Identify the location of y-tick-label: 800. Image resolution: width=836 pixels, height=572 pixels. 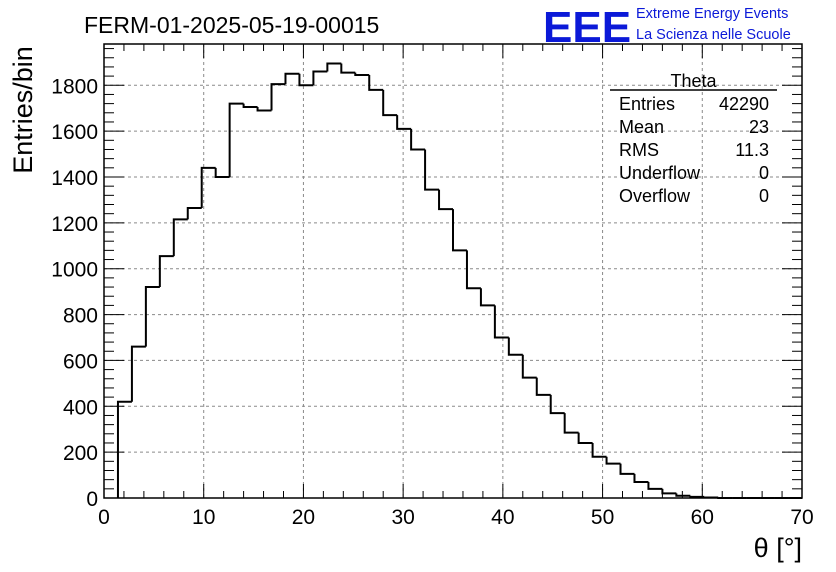
(80, 316).